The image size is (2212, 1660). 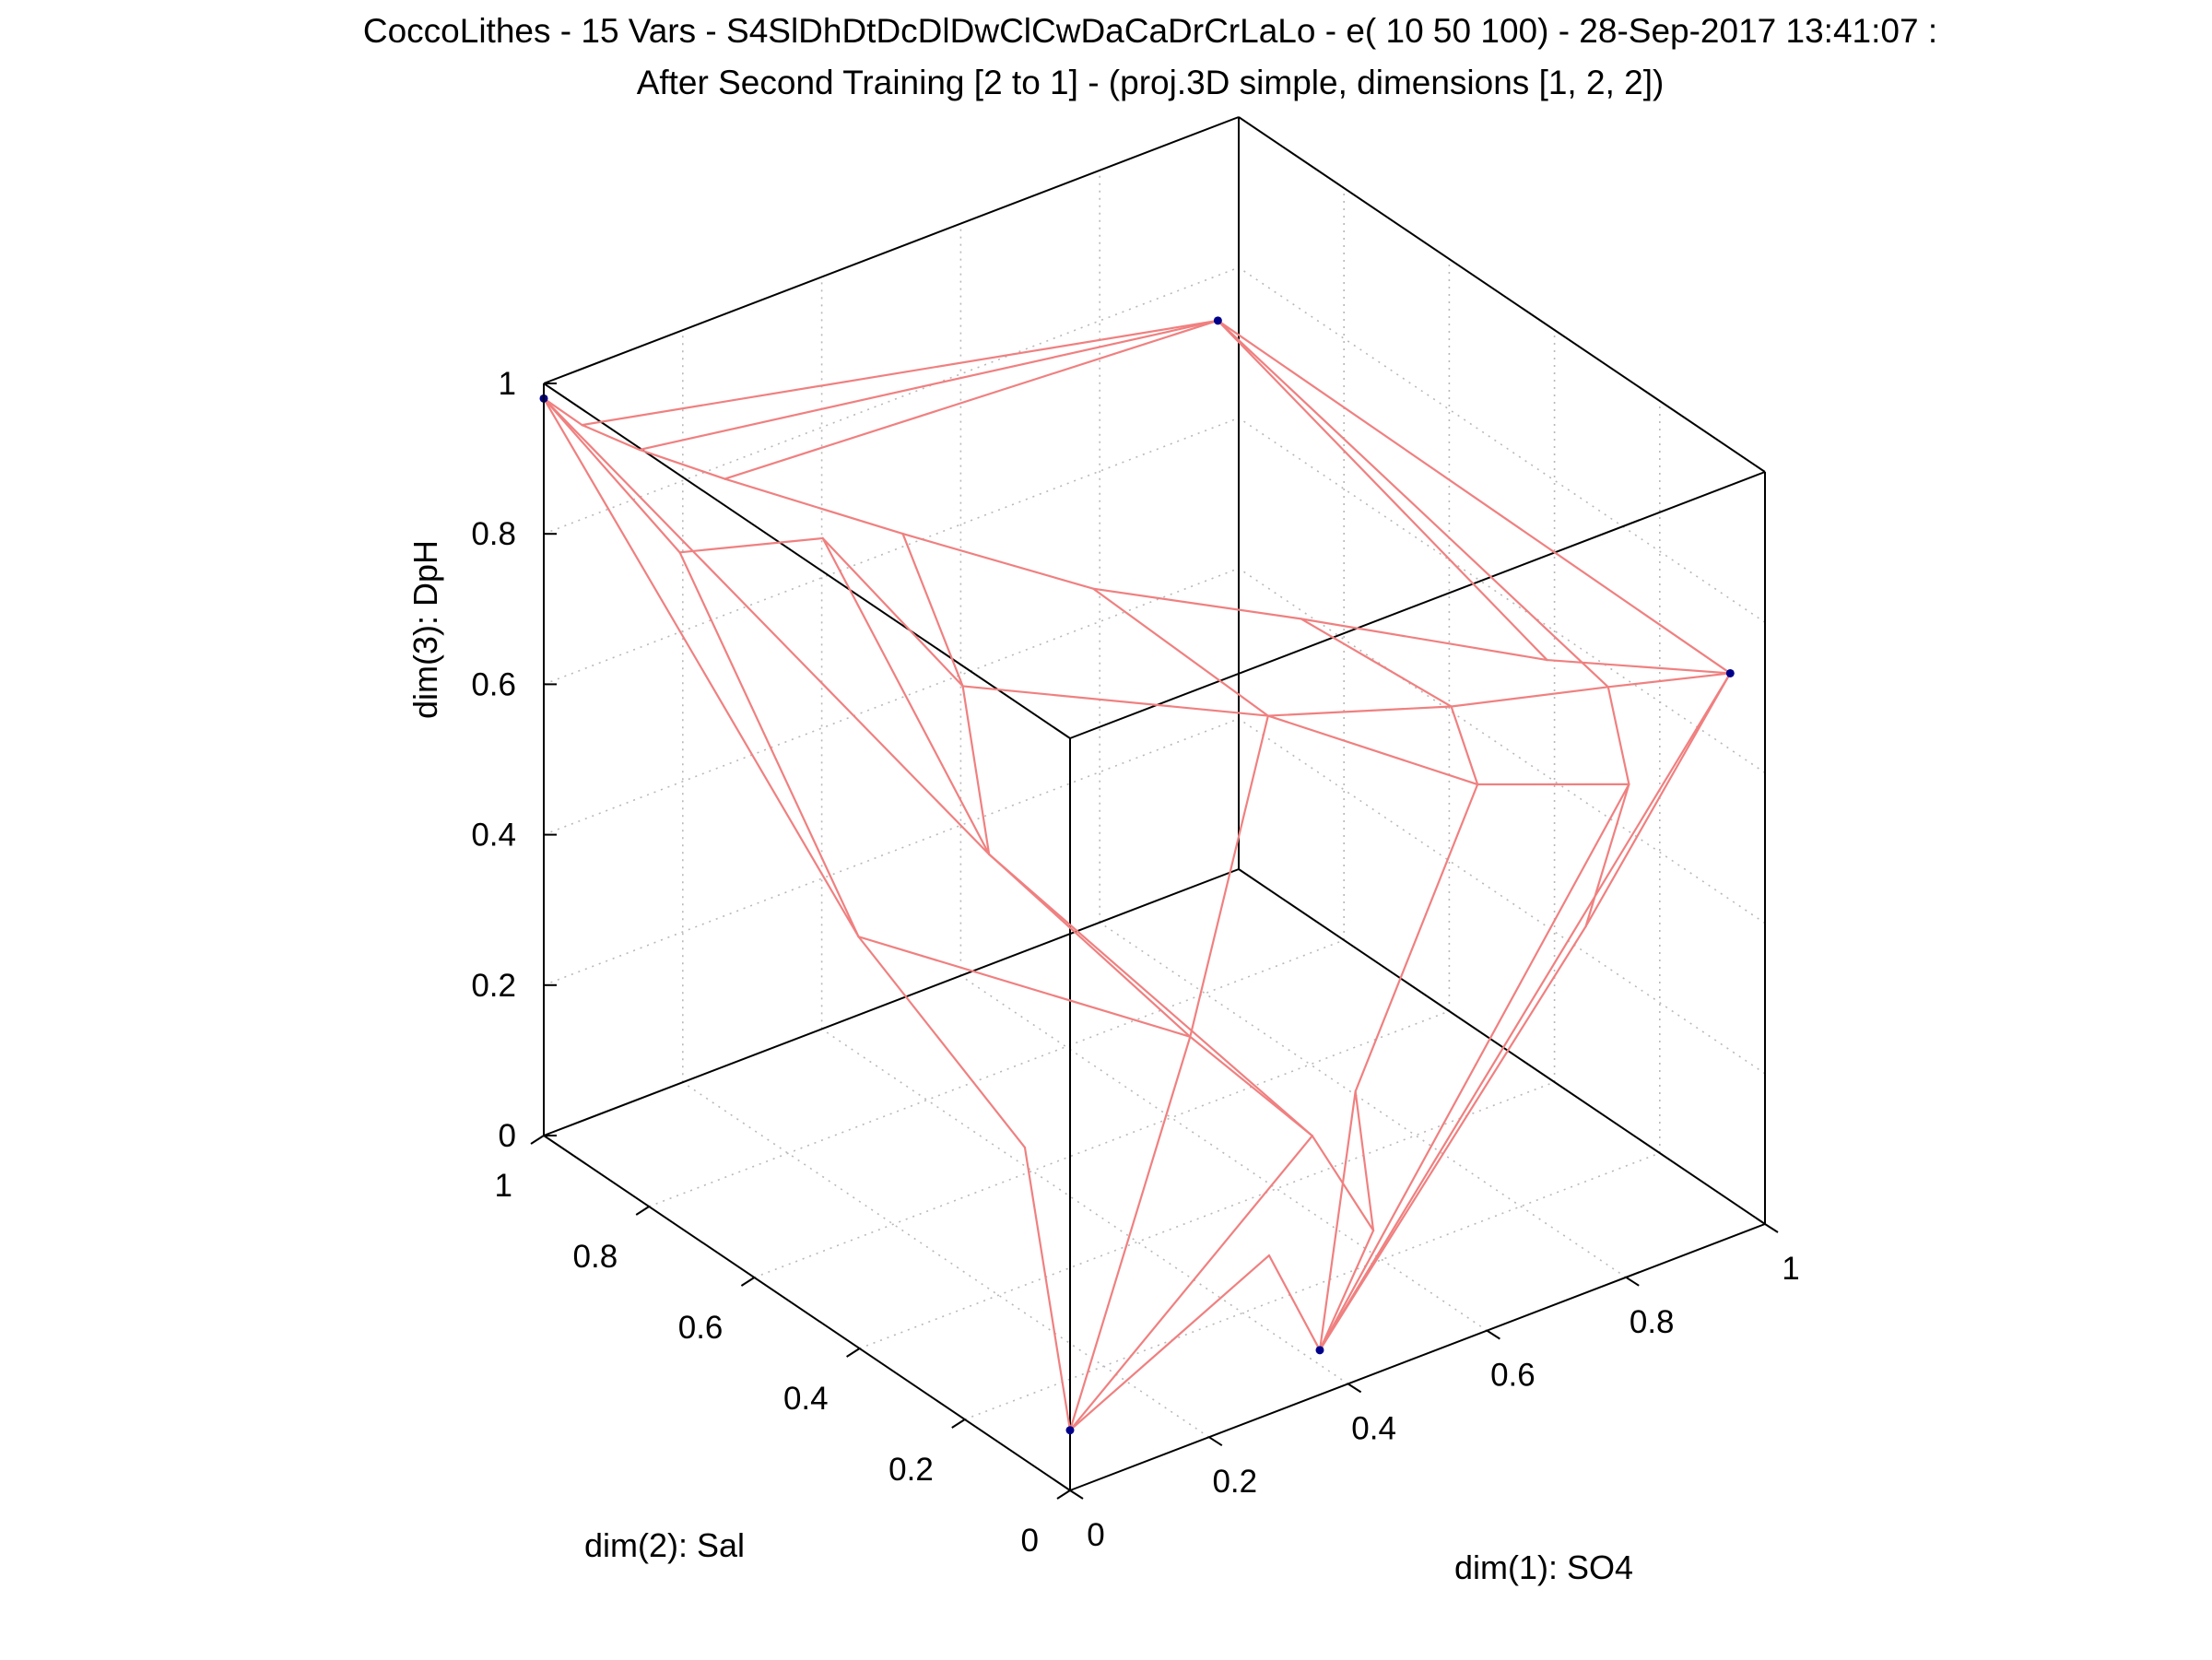 What do you see at coordinates (664, 1545) in the screenshot?
I see `y-axis-label: dim(2): Sal` at bounding box center [664, 1545].